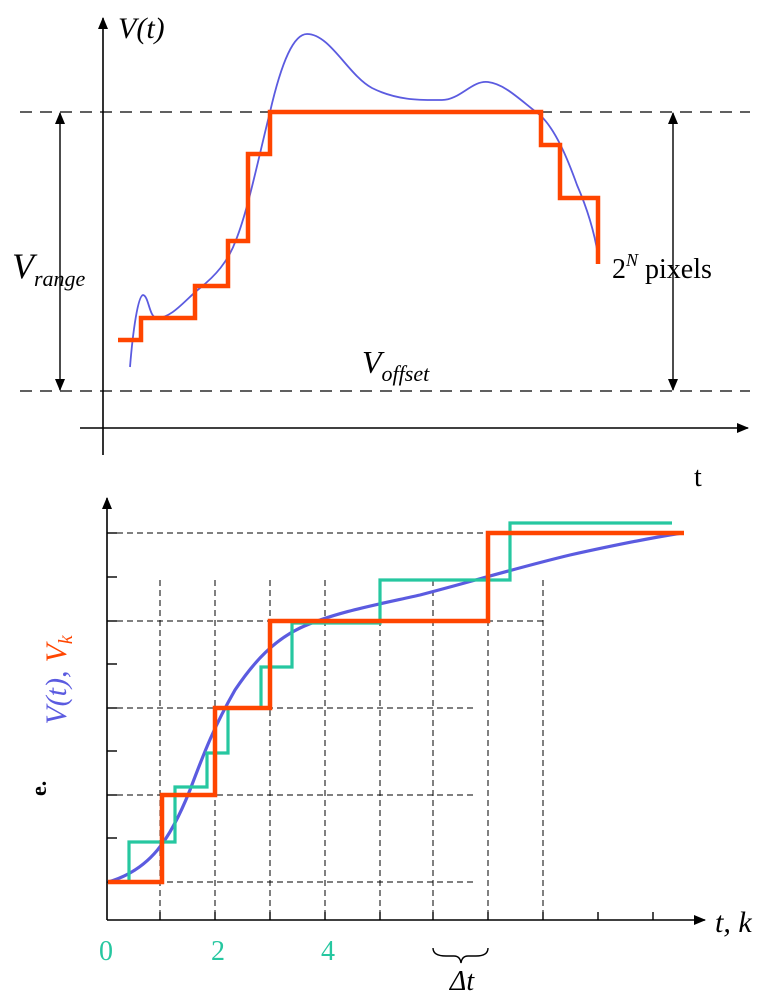  Describe the element at coordinates (38, 788) in the screenshot. I see `margin-fragment: e.` at that location.